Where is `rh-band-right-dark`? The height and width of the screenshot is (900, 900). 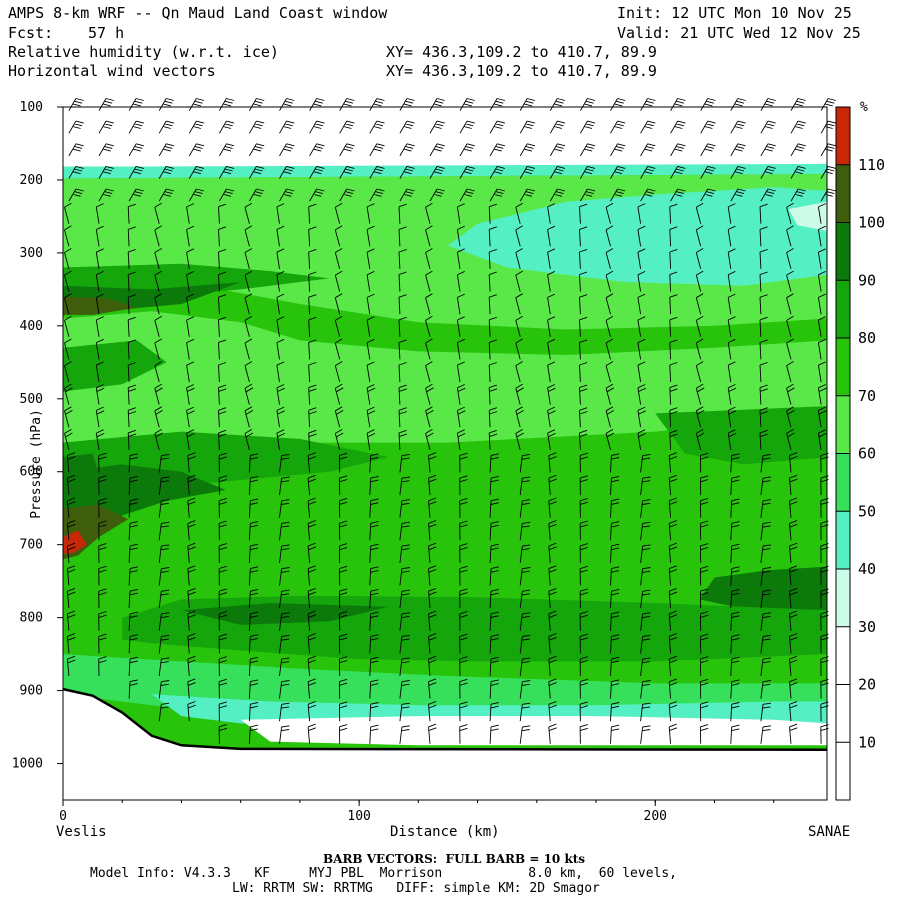
rh-band-right-dark is located at coordinates (741, 435).